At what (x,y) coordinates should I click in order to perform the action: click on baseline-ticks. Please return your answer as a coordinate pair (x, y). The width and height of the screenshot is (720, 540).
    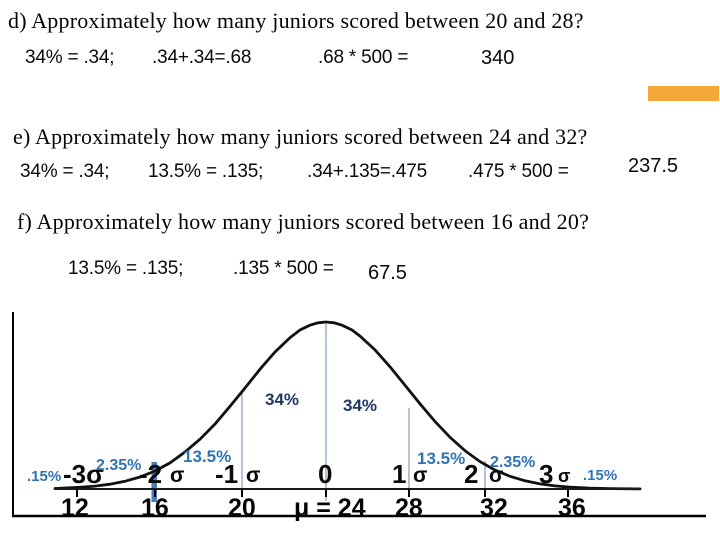
    Looking at the image, I should click on (322, 493).